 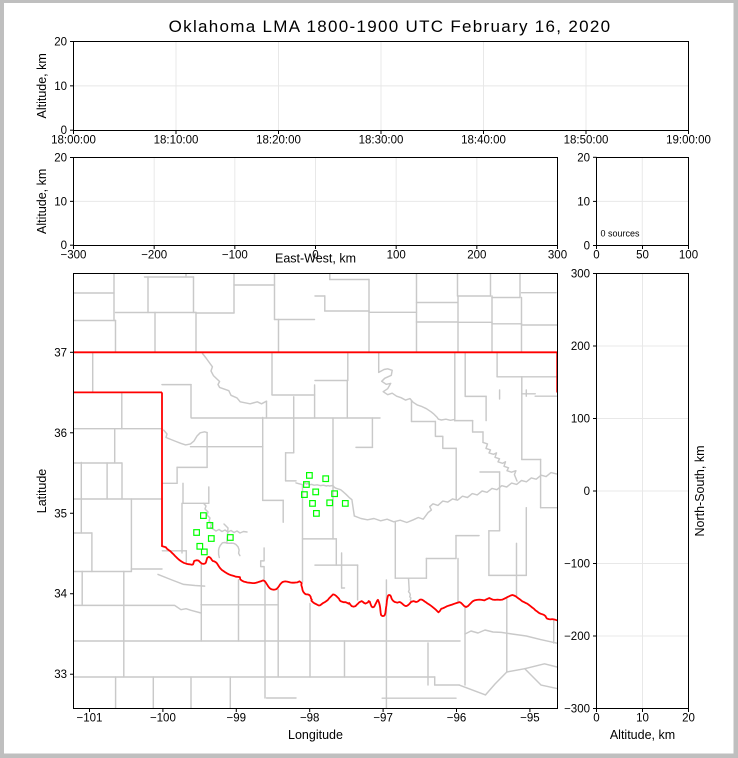 I want to click on svg-text: North-South, km, so click(x=700, y=490).